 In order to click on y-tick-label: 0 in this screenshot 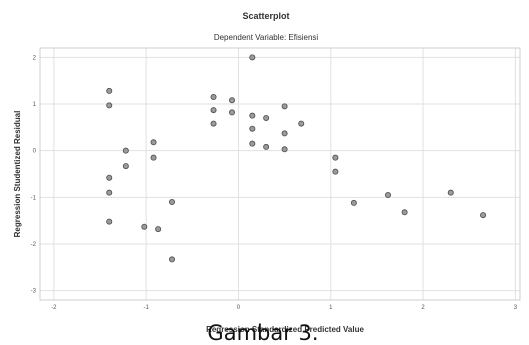, I will do `click(35, 152)`.